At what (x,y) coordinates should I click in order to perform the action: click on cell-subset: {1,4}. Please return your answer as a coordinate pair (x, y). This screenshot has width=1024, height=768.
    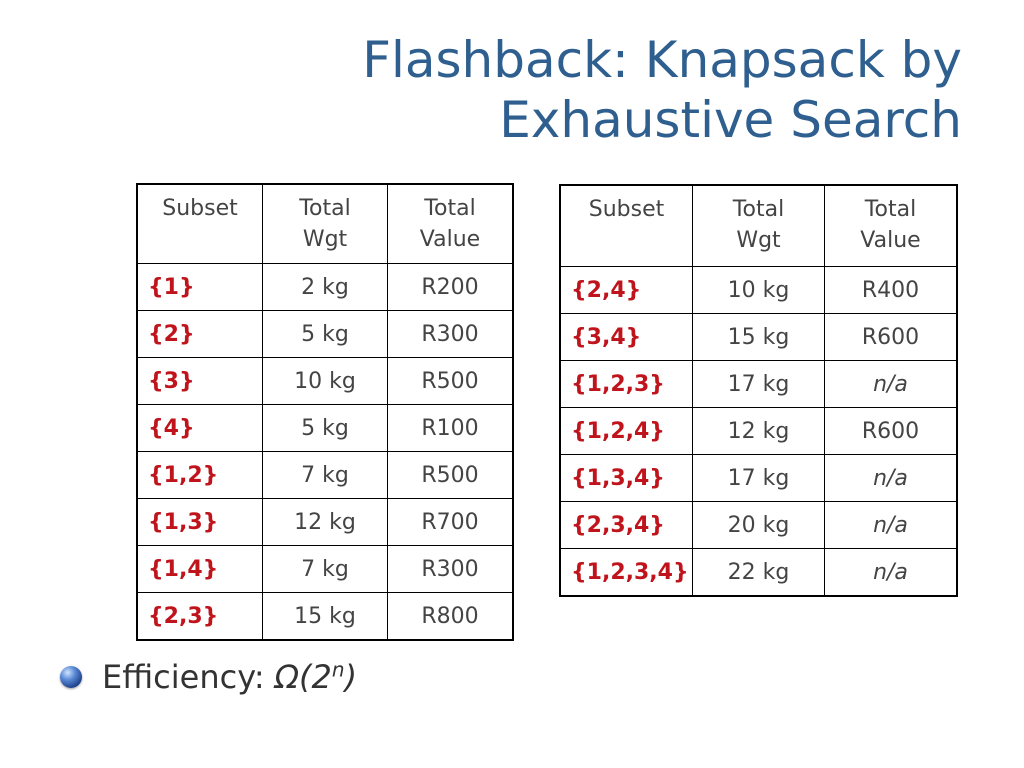
    Looking at the image, I should click on (199, 569).